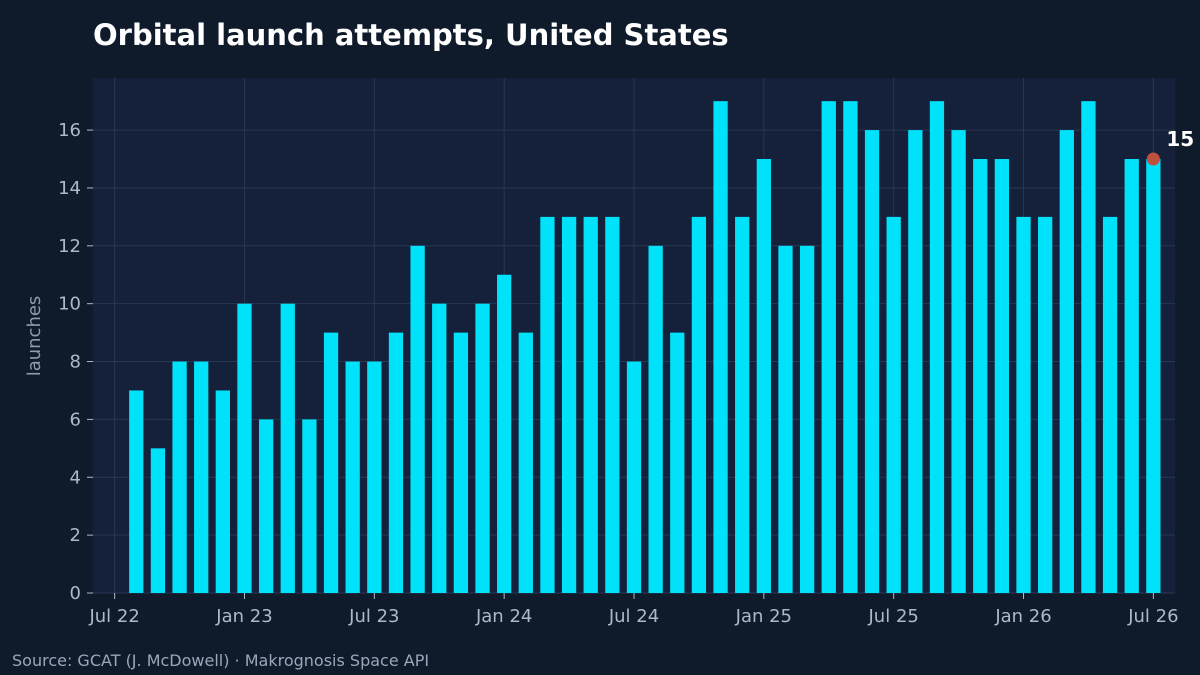 This screenshot has width=1200, height=675. Describe the element at coordinates (503, 616) in the screenshot. I see `x-tick-label: Jan 24` at that location.